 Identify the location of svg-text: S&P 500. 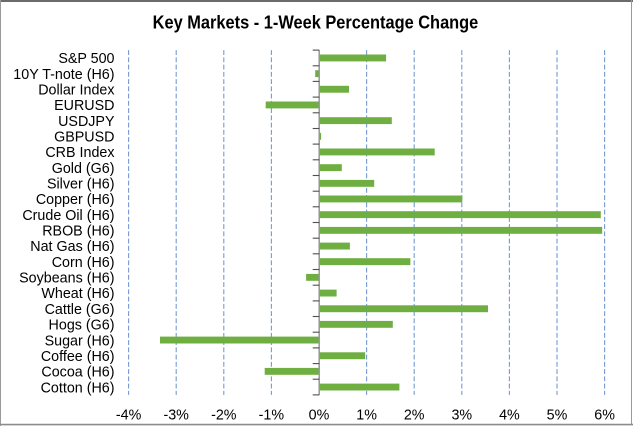
(86, 59).